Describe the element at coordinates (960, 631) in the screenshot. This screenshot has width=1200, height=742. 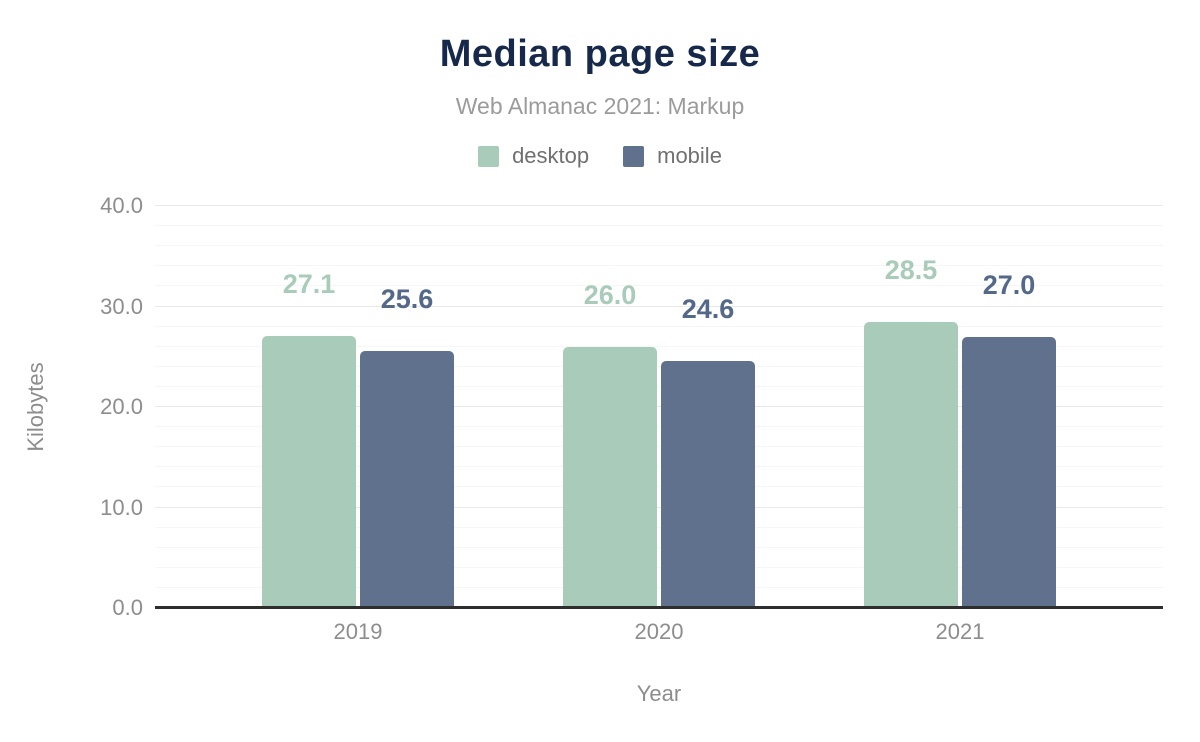
I see `x-tick-label: 2021` at that location.